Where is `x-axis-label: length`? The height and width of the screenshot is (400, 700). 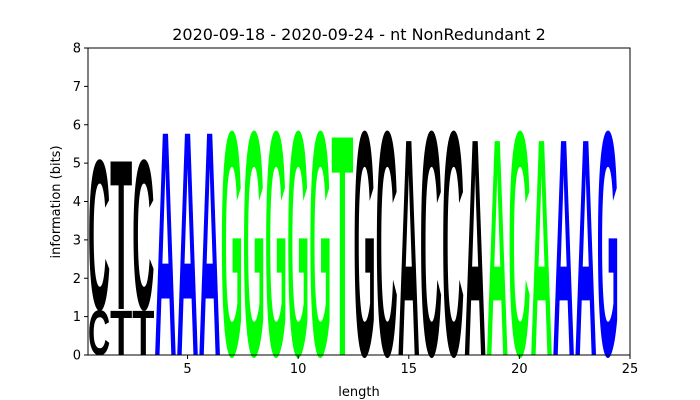
x-axis-label: length is located at coordinates (358, 392).